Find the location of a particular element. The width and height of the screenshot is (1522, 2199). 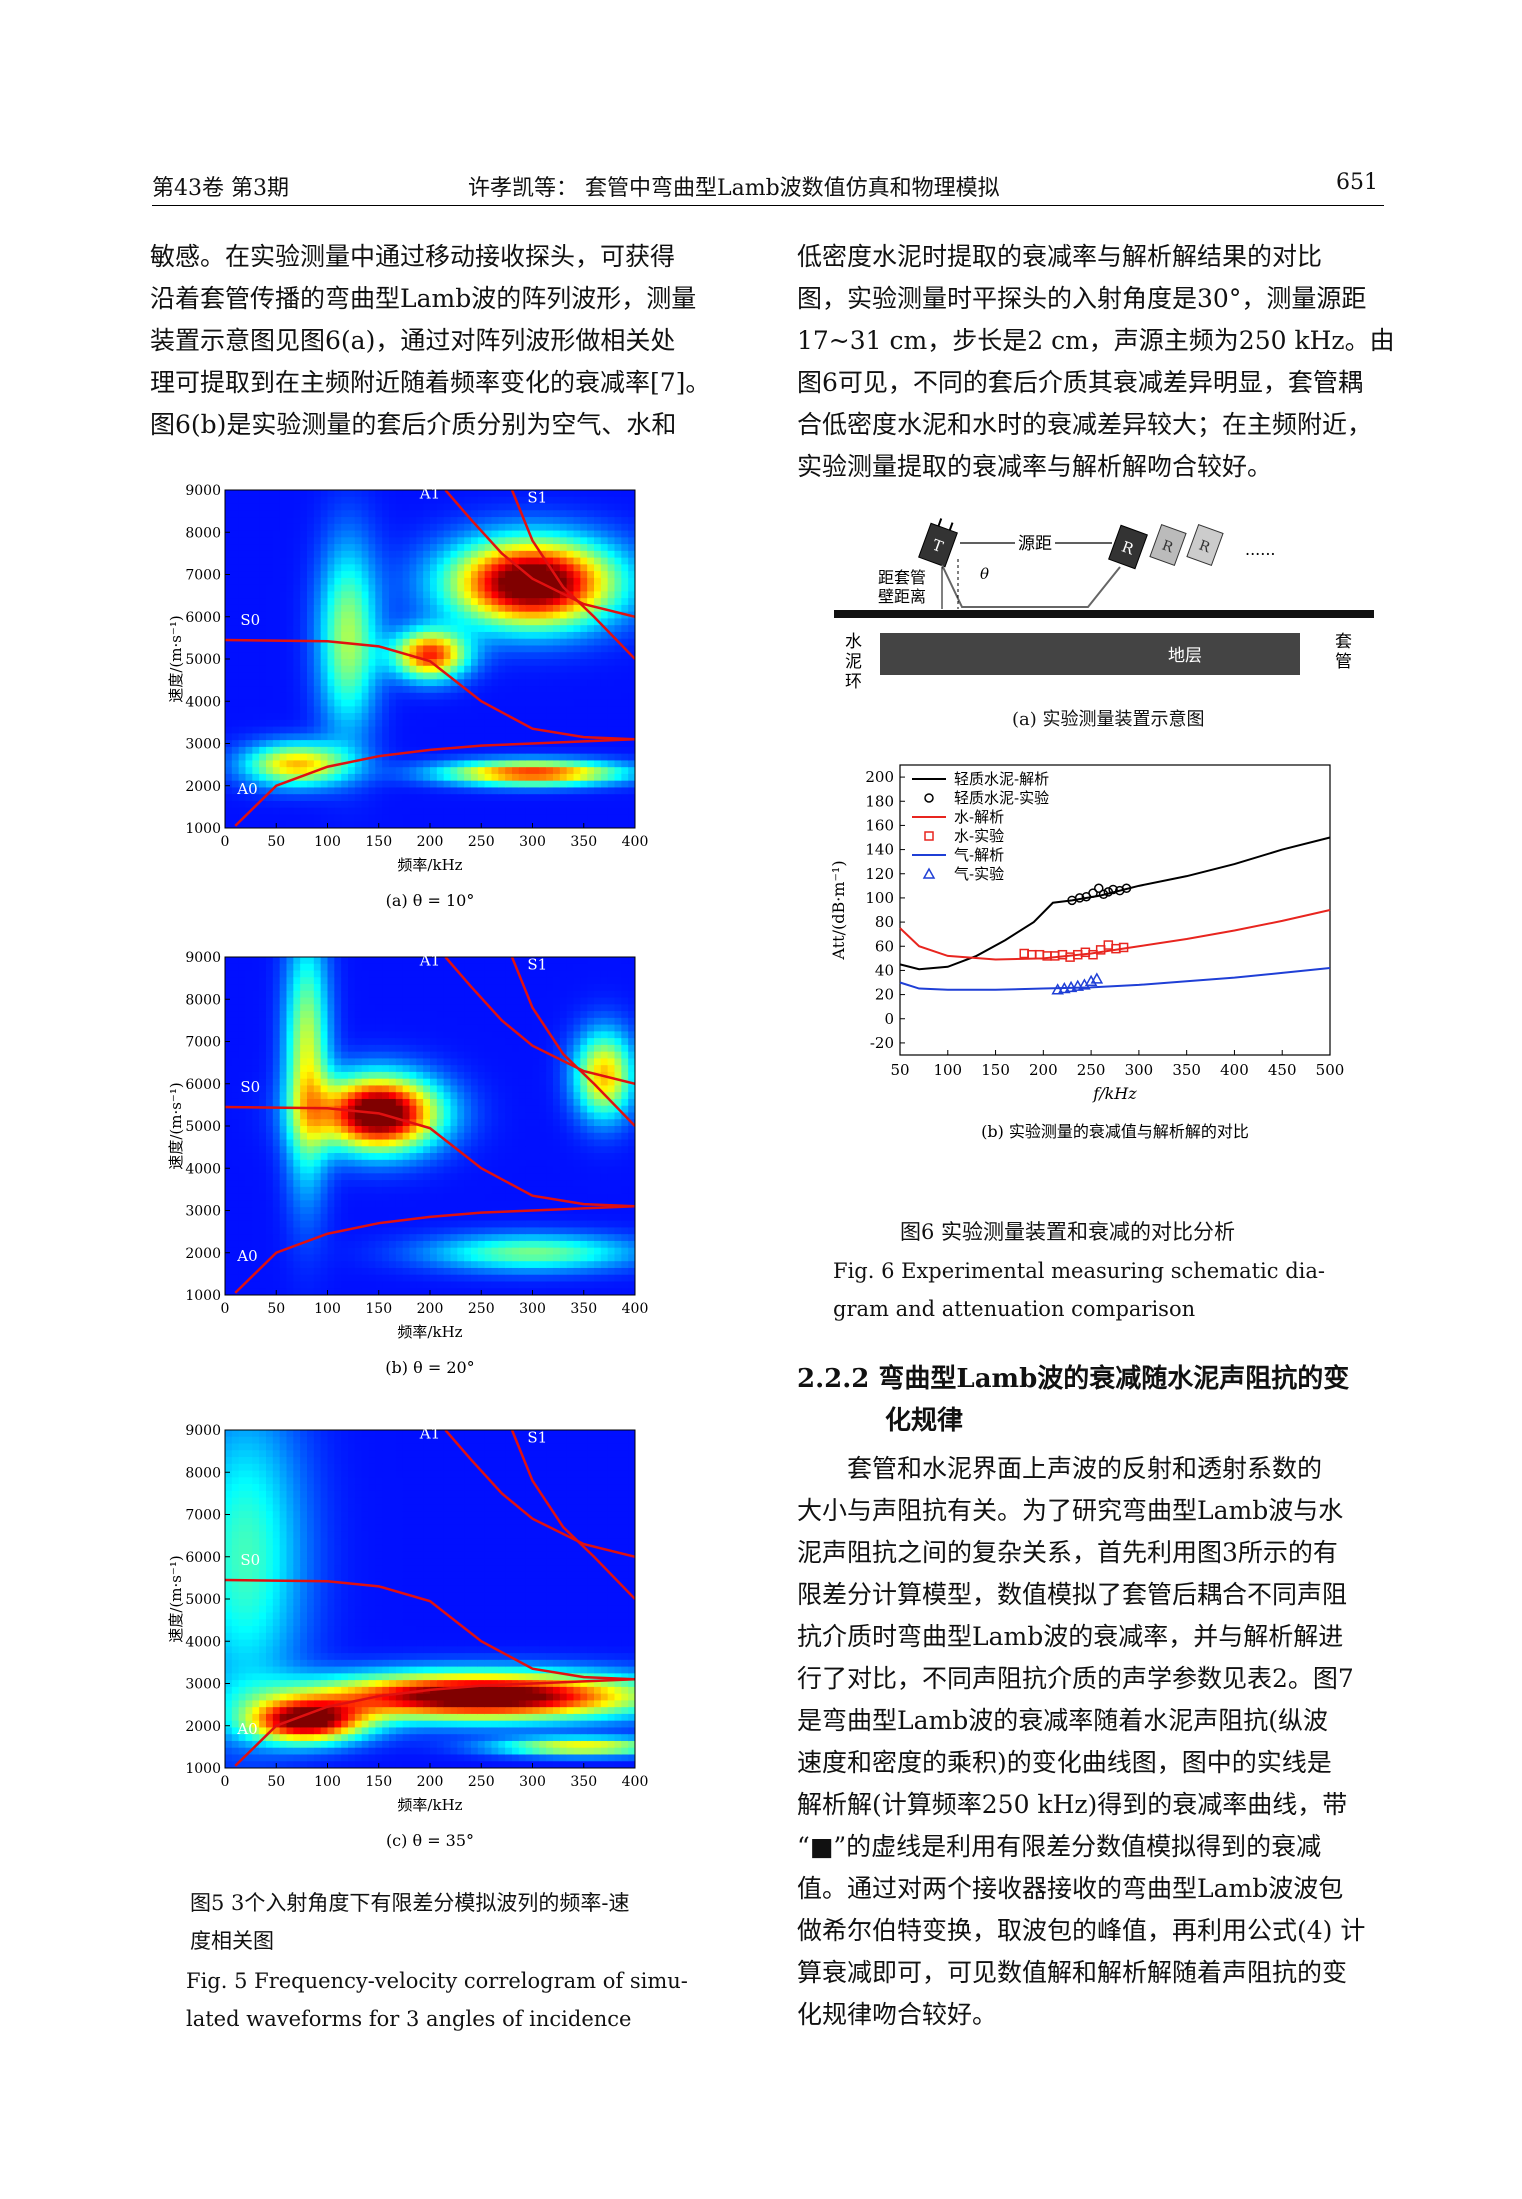

text-line: 理可提取到在主频附近随着频率变化的衰减率[7]。 is located at coordinates (430, 382).